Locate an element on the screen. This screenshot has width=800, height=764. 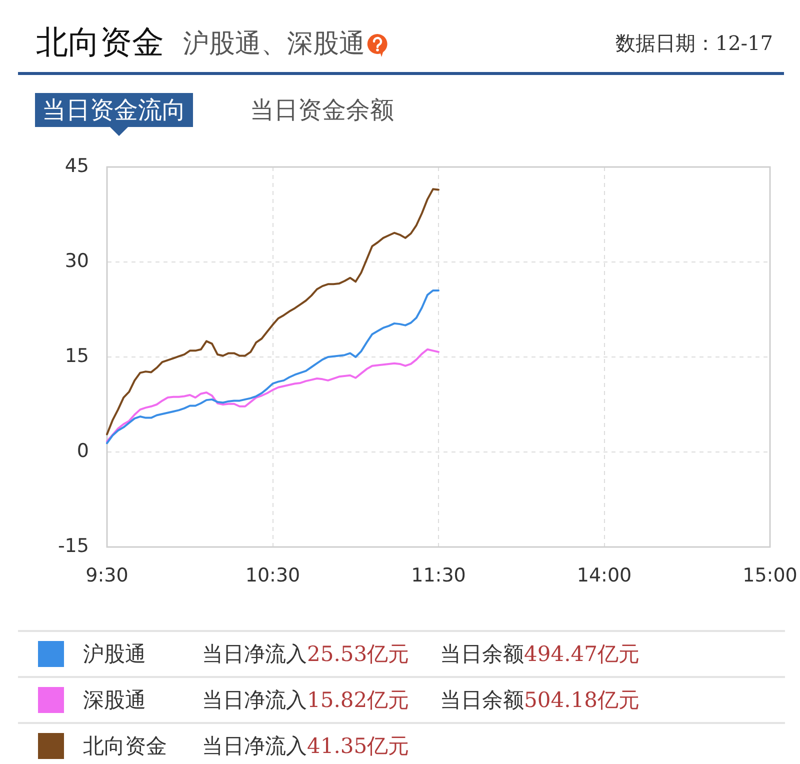
y-tick-label: 0 is located at coordinates (82, 451).